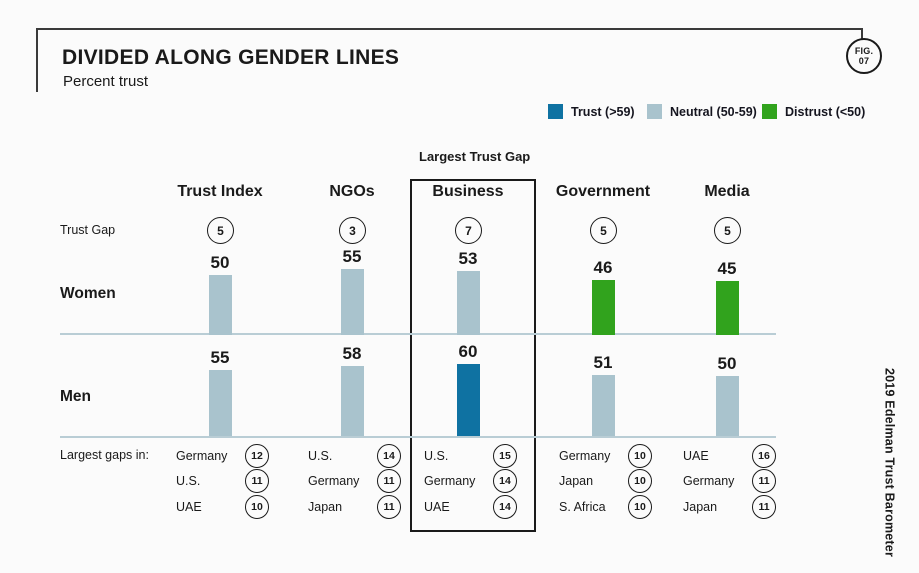 The height and width of the screenshot is (573, 919). I want to click on trust-swatch-icon, so click(555, 111).